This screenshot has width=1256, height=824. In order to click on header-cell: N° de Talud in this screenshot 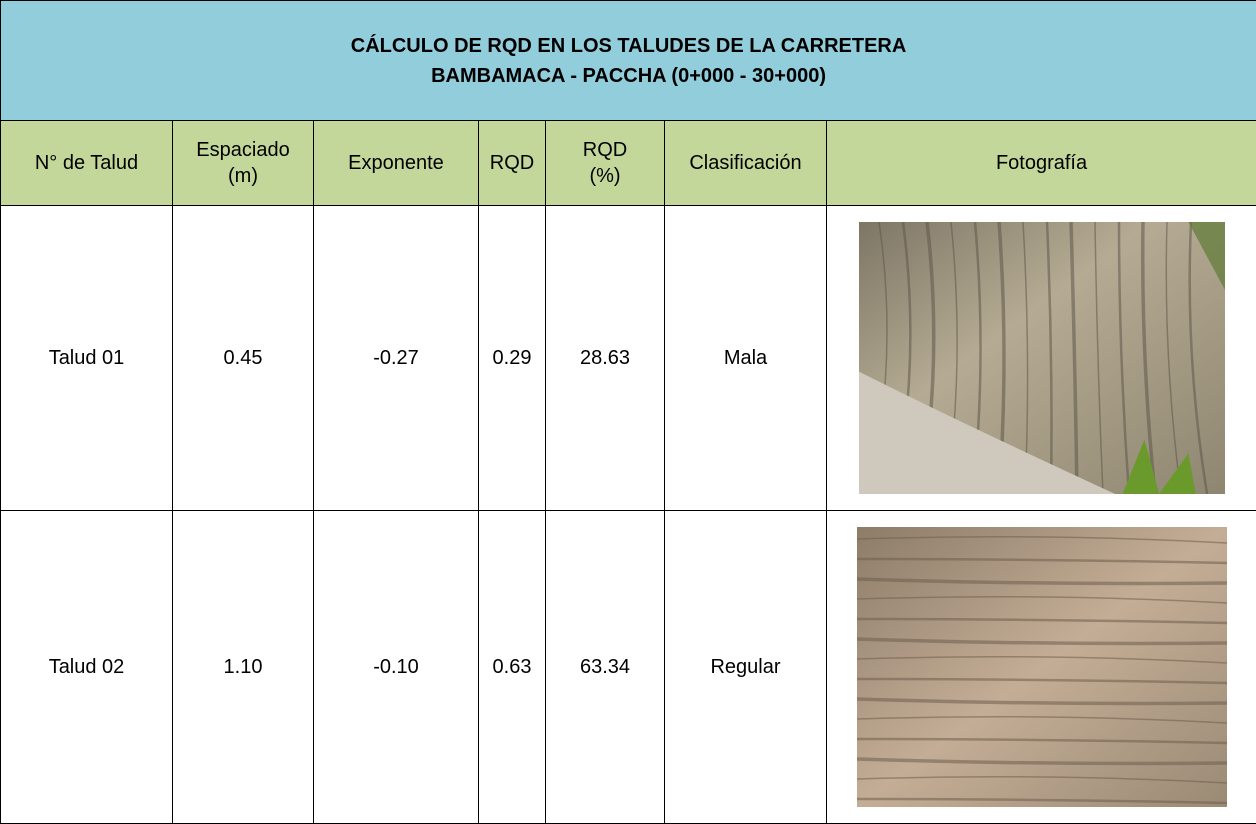, I will do `click(87, 163)`.